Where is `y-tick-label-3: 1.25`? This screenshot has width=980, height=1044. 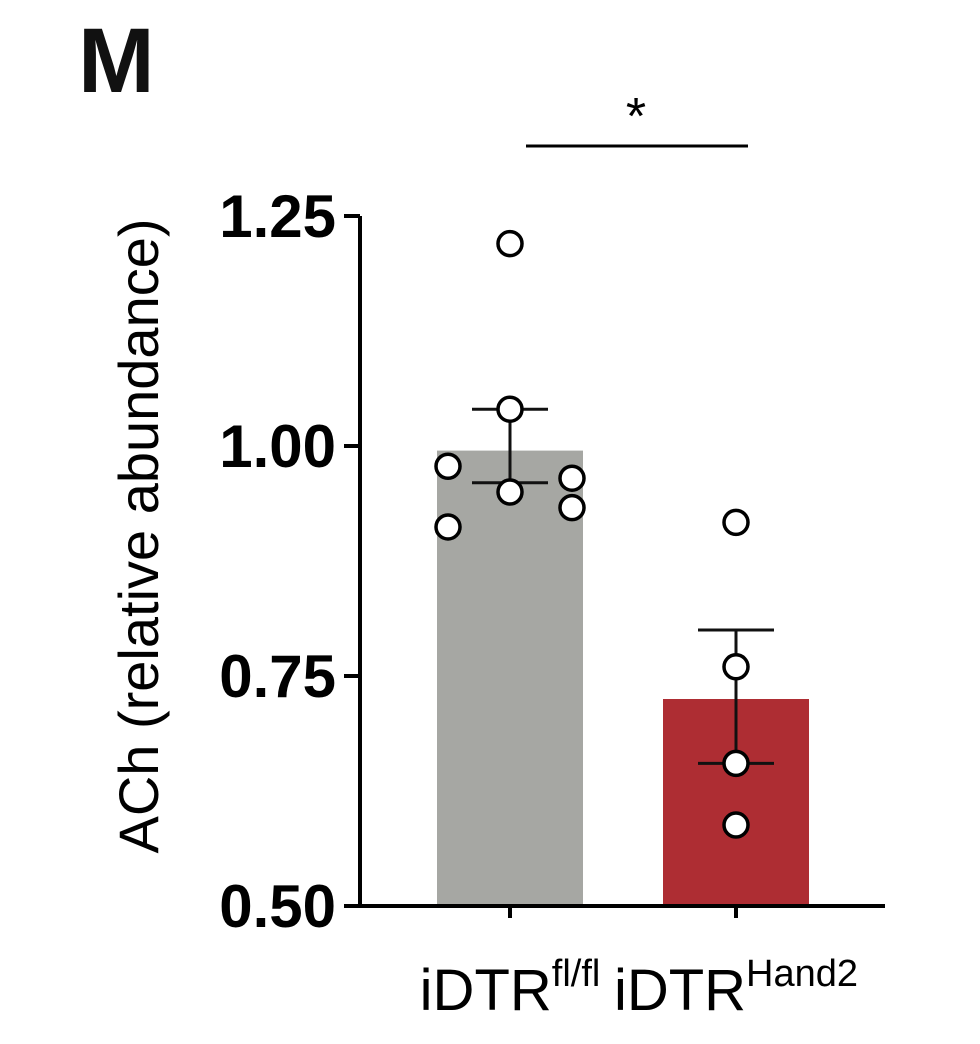 y-tick-label-3: 1.25 is located at coordinates (277, 216).